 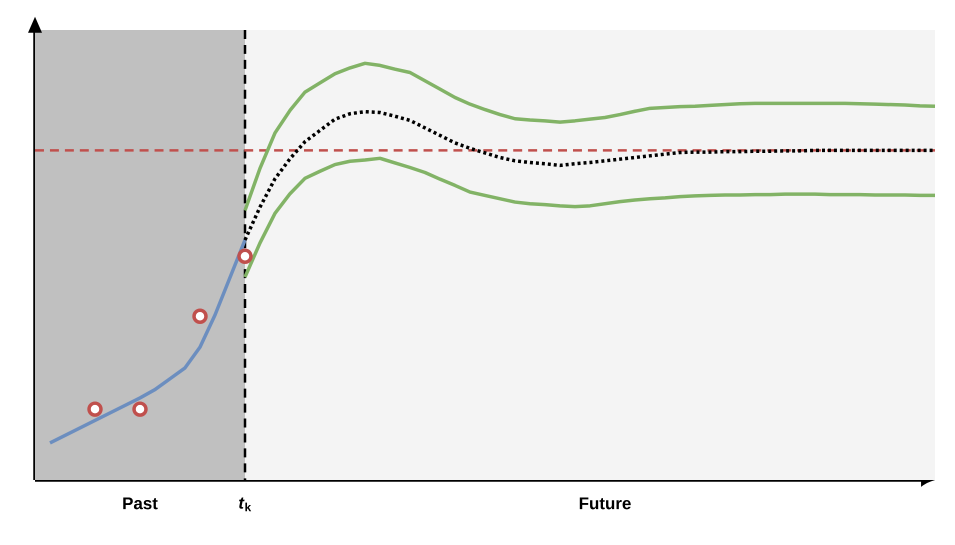 What do you see at coordinates (245, 505) in the screenshot?
I see `x-tick-label: t$_{k}$` at bounding box center [245, 505].